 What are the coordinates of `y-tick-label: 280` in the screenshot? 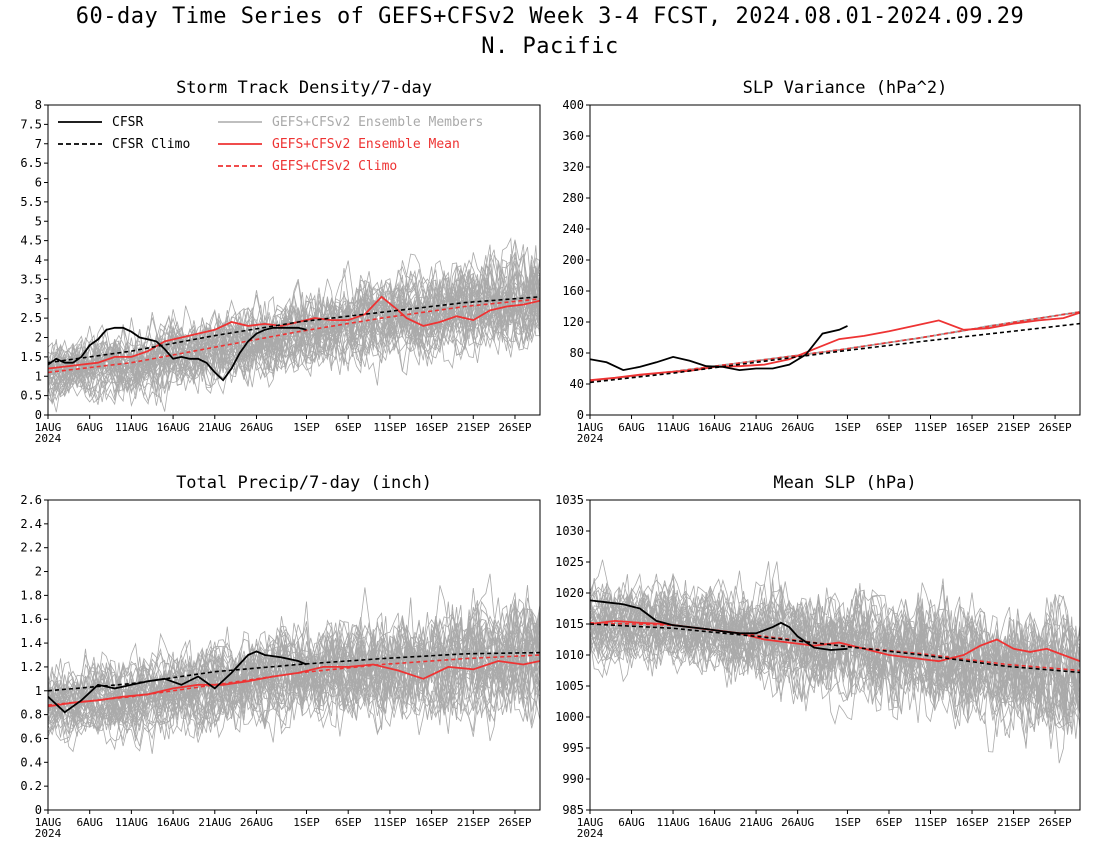 It's located at (573, 198).